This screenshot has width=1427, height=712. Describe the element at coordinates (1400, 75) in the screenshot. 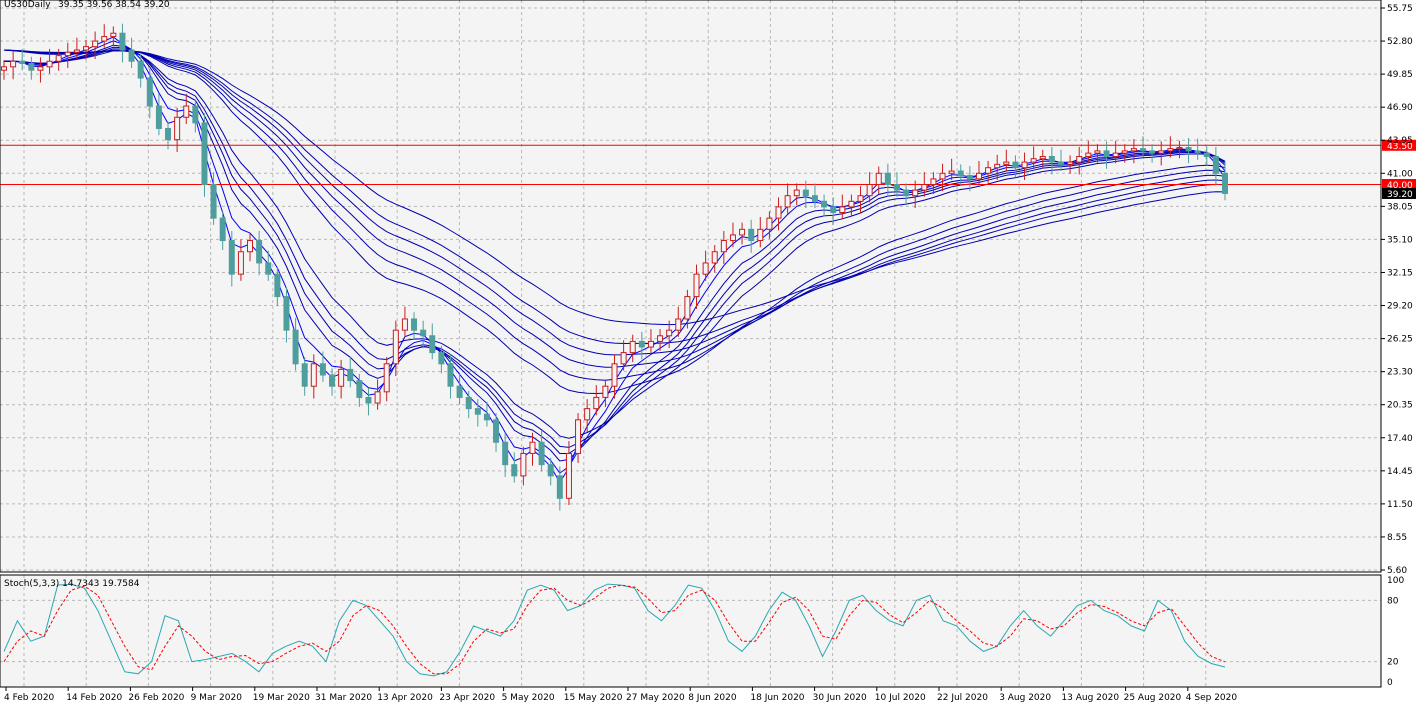

I see `price-tick-label: 49.85` at that location.